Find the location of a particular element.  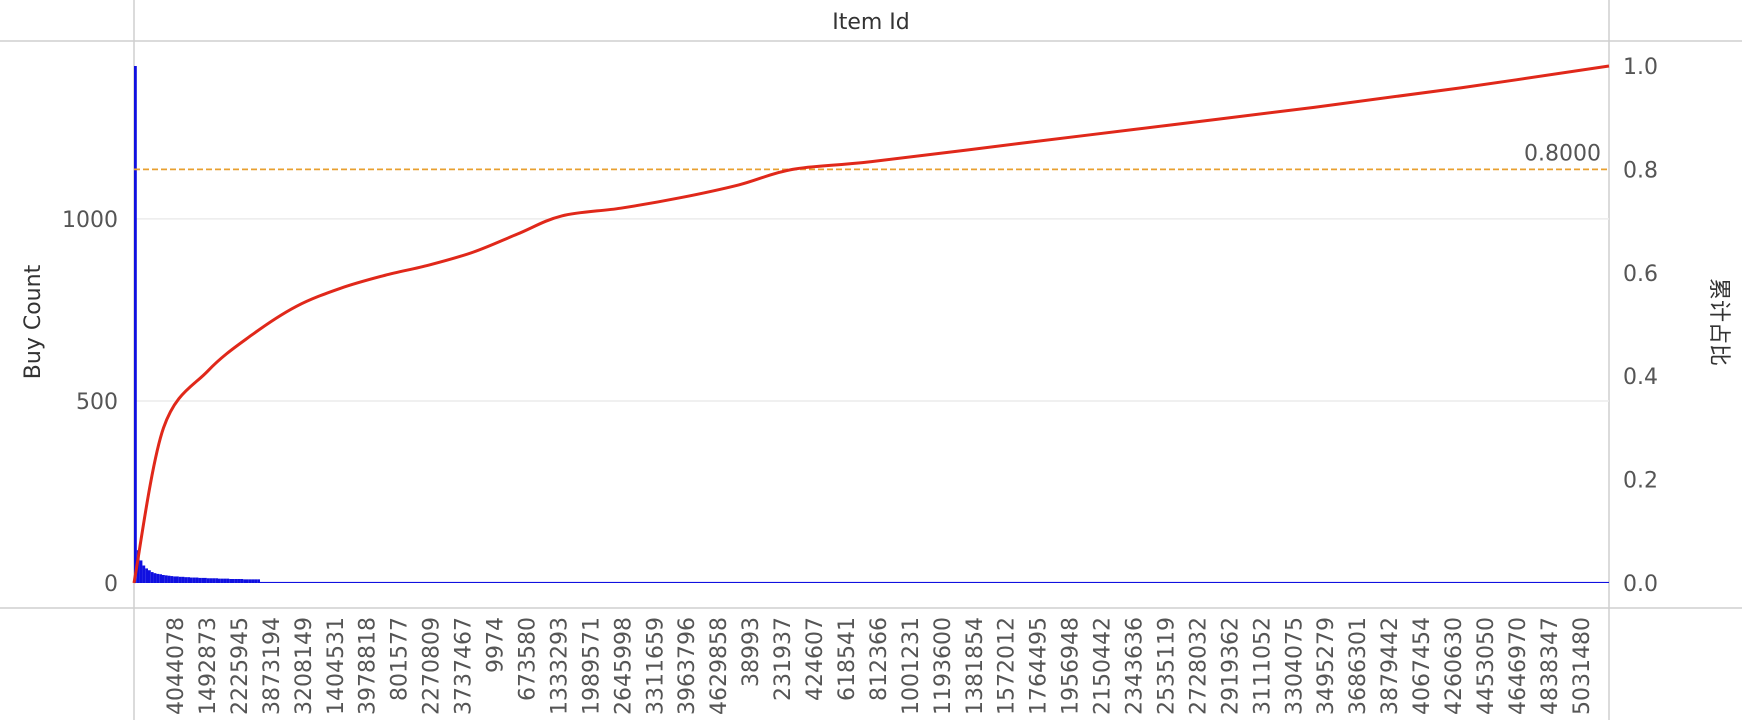

x-tick-label: 3311659 is located at coordinates (655, 666).